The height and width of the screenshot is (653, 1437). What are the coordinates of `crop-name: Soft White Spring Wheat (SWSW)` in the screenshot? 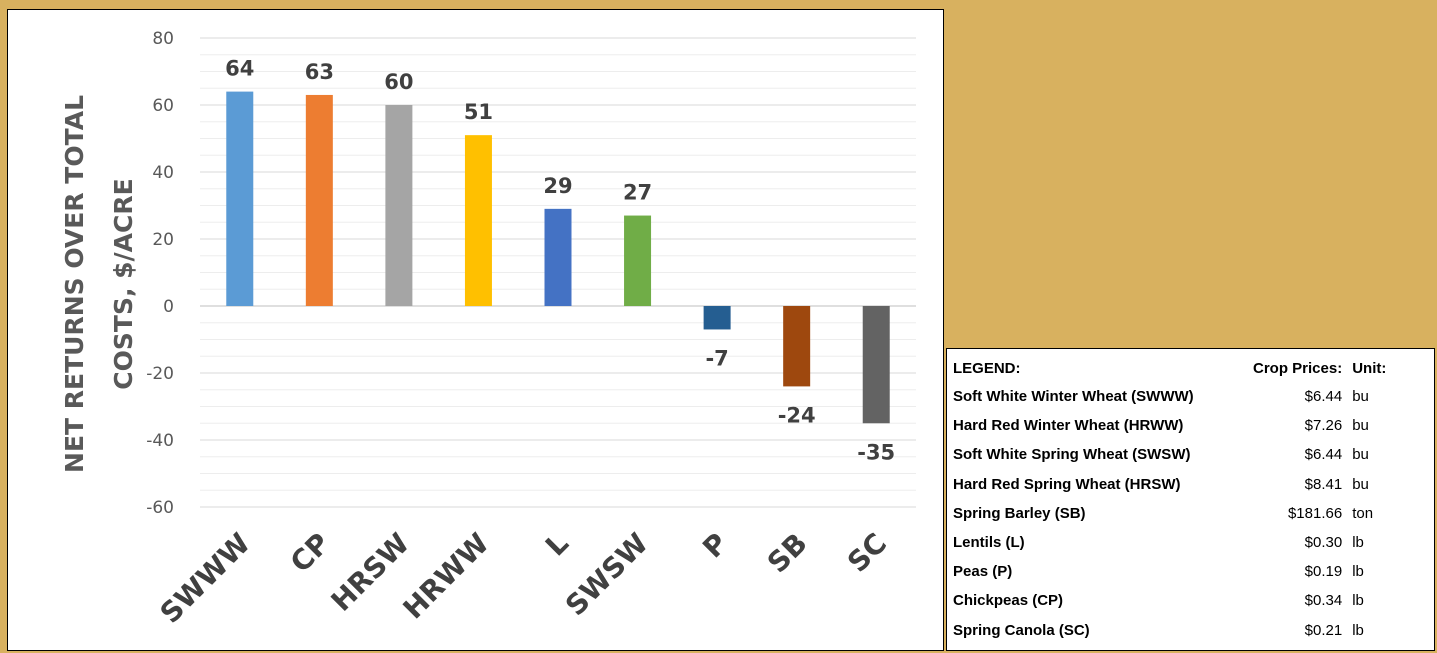 It's located at (1072, 455).